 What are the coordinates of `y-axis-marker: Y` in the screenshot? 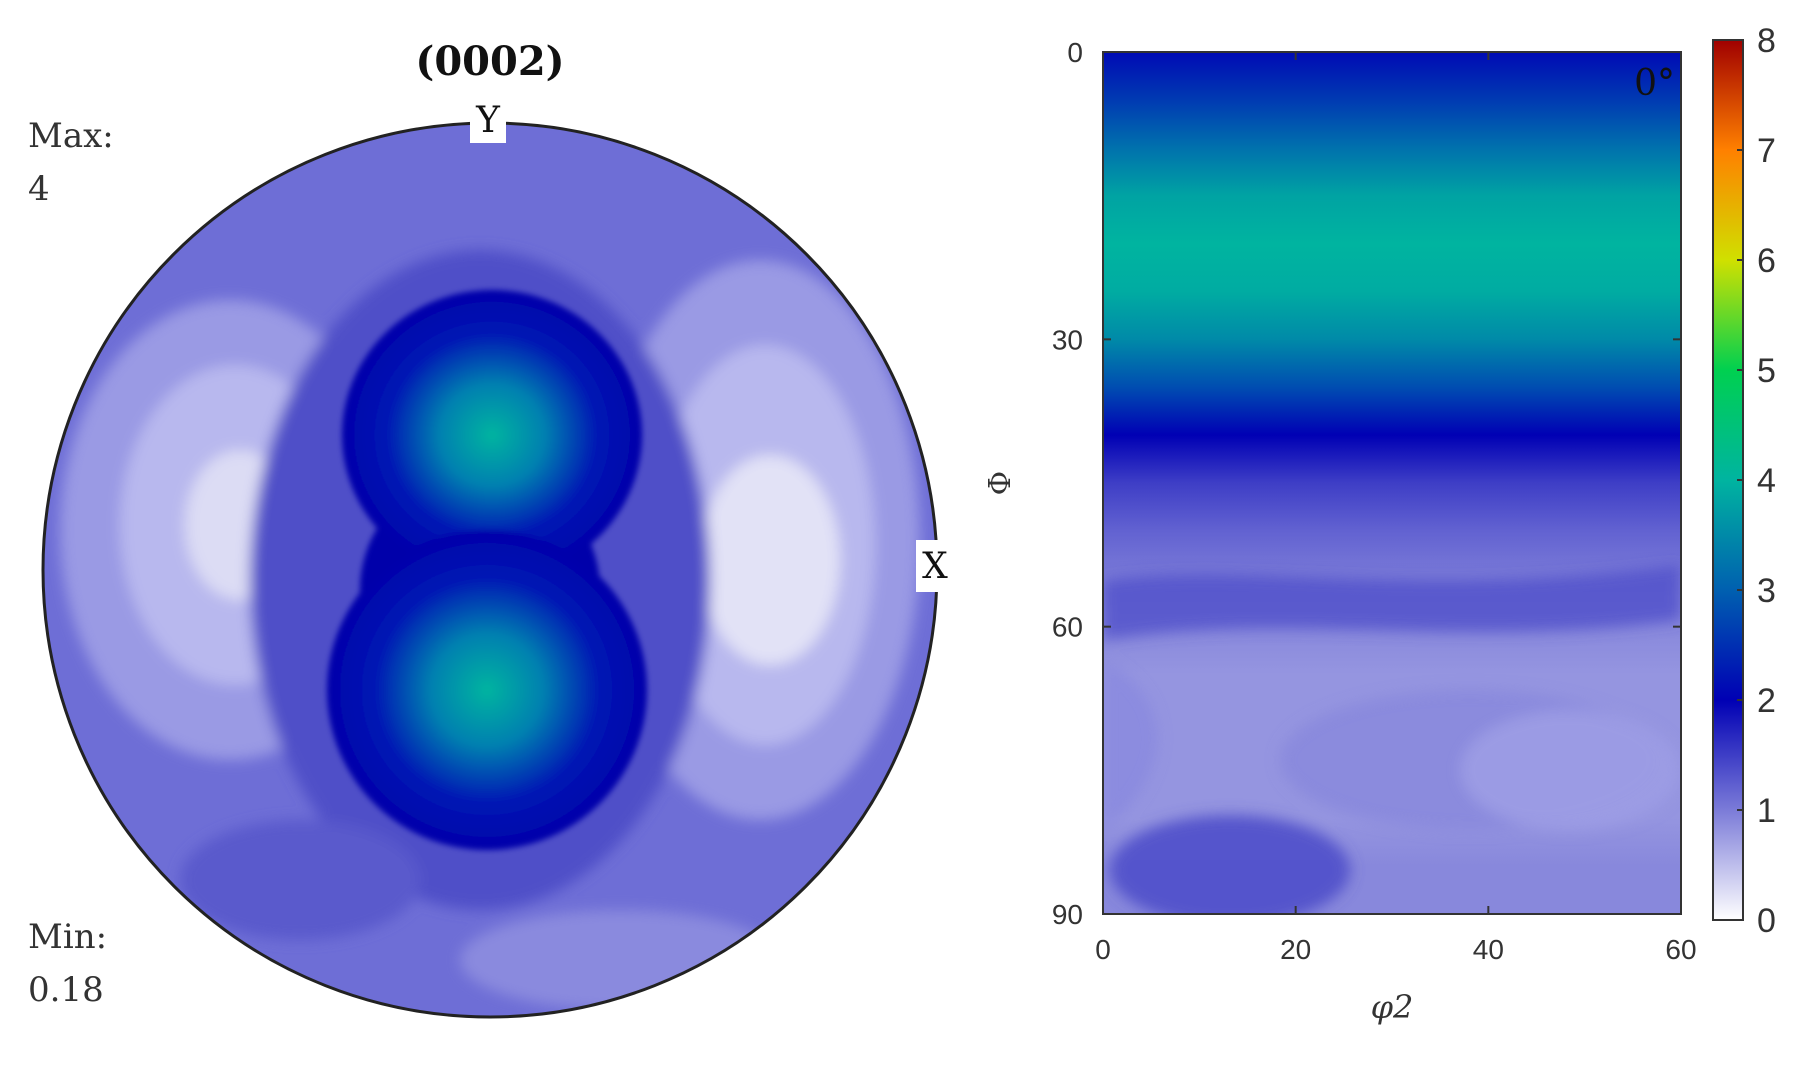 It's located at (488, 120).